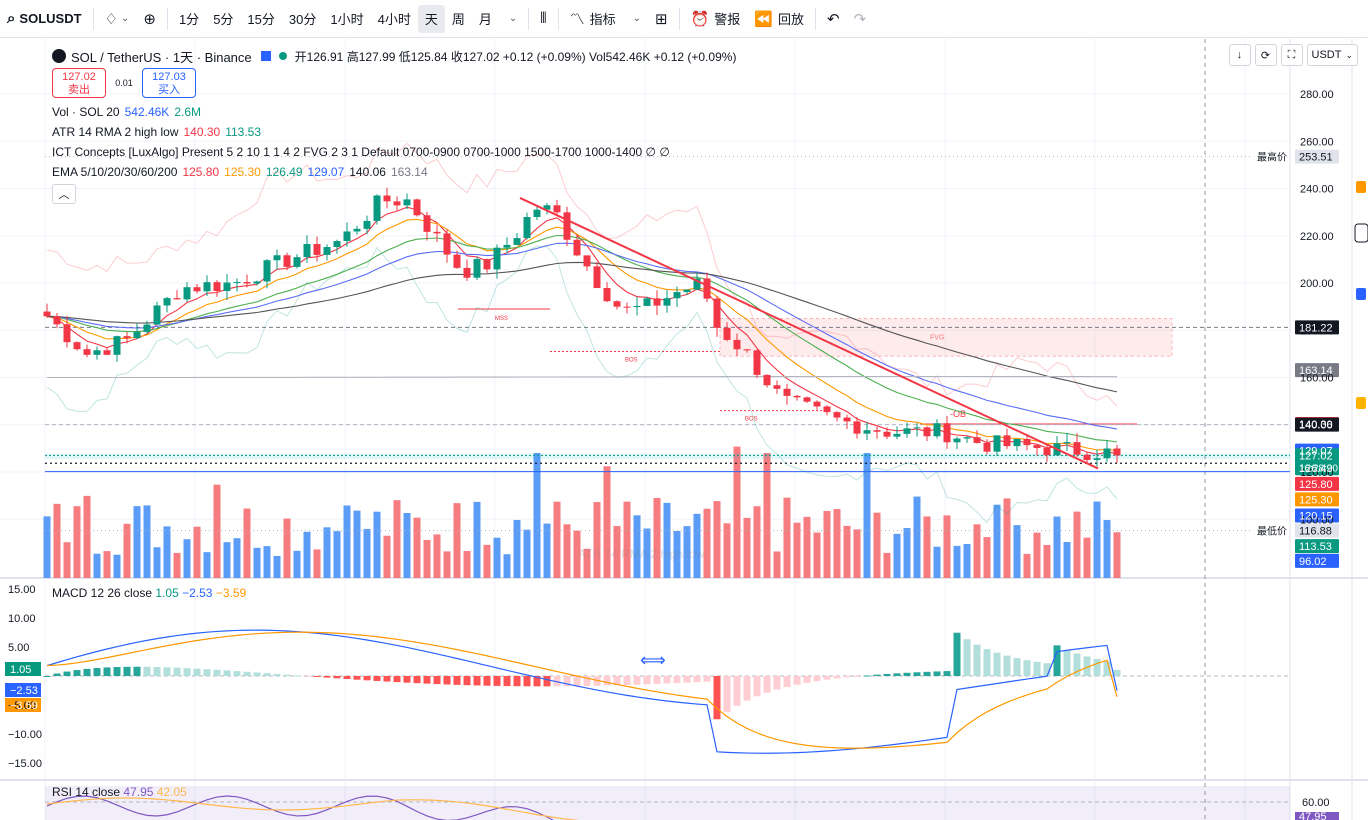  What do you see at coordinates (22, 619) in the screenshot?
I see `macd-axis-tick: 10.00` at bounding box center [22, 619].